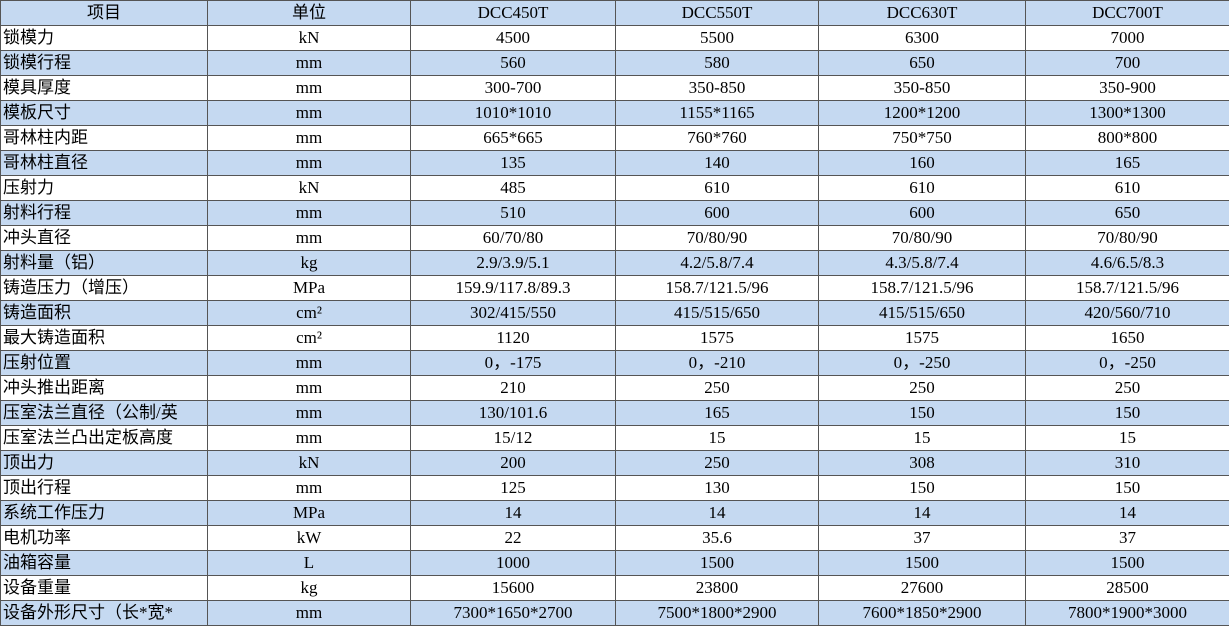  What do you see at coordinates (309, 13) in the screenshot?
I see `cell: 单位` at bounding box center [309, 13].